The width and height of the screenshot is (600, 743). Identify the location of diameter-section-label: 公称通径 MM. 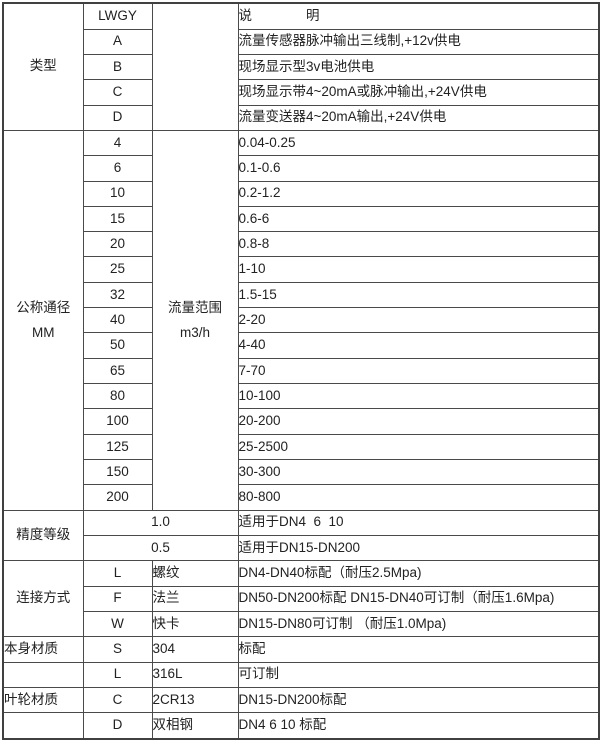
(43, 320).